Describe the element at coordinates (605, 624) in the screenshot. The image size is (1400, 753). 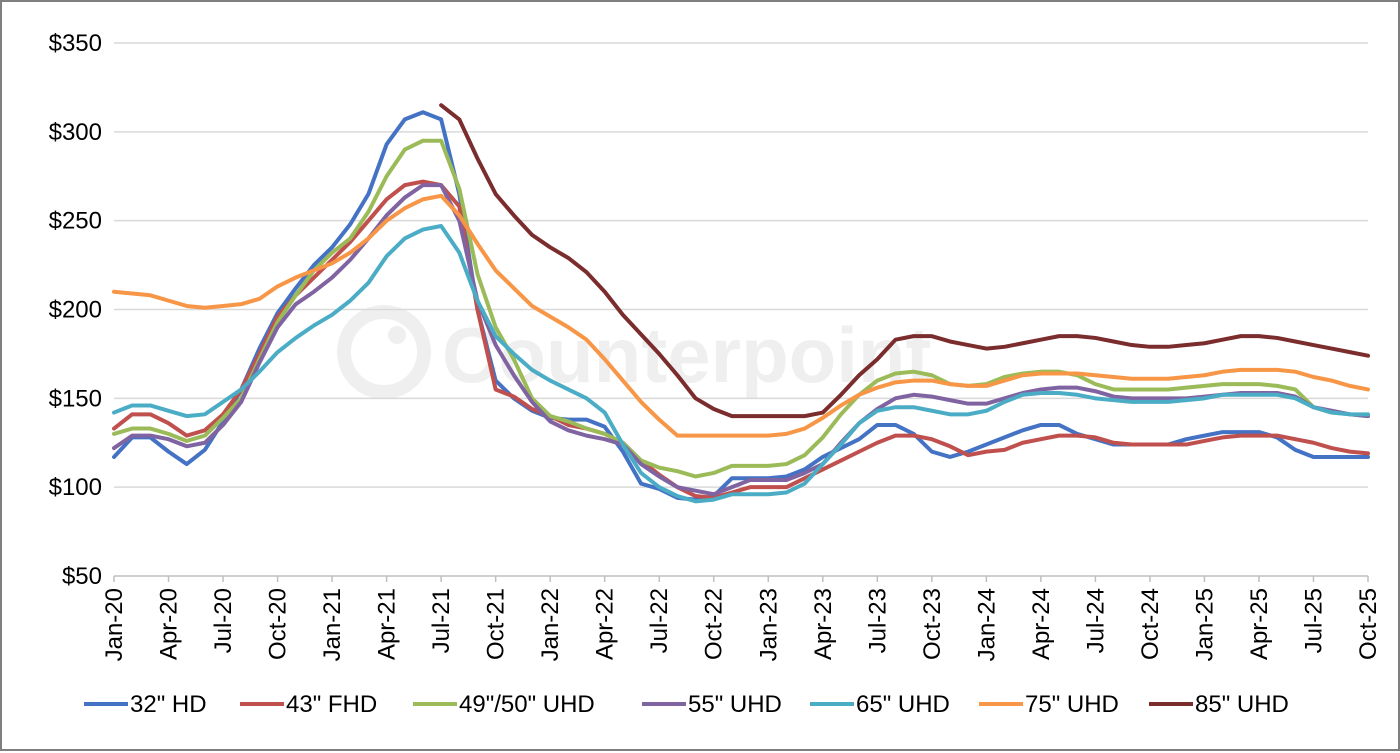
I see `x-tick-label: Apr-22` at that location.